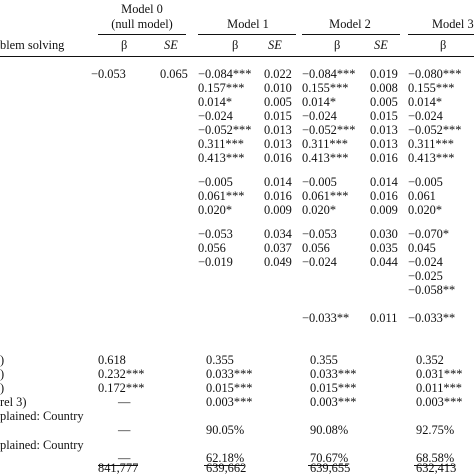 The width and height of the screenshot is (474, 475). Describe the element at coordinates (142, 24) in the screenshot. I see `header-model0-line2: (null model)` at that location.